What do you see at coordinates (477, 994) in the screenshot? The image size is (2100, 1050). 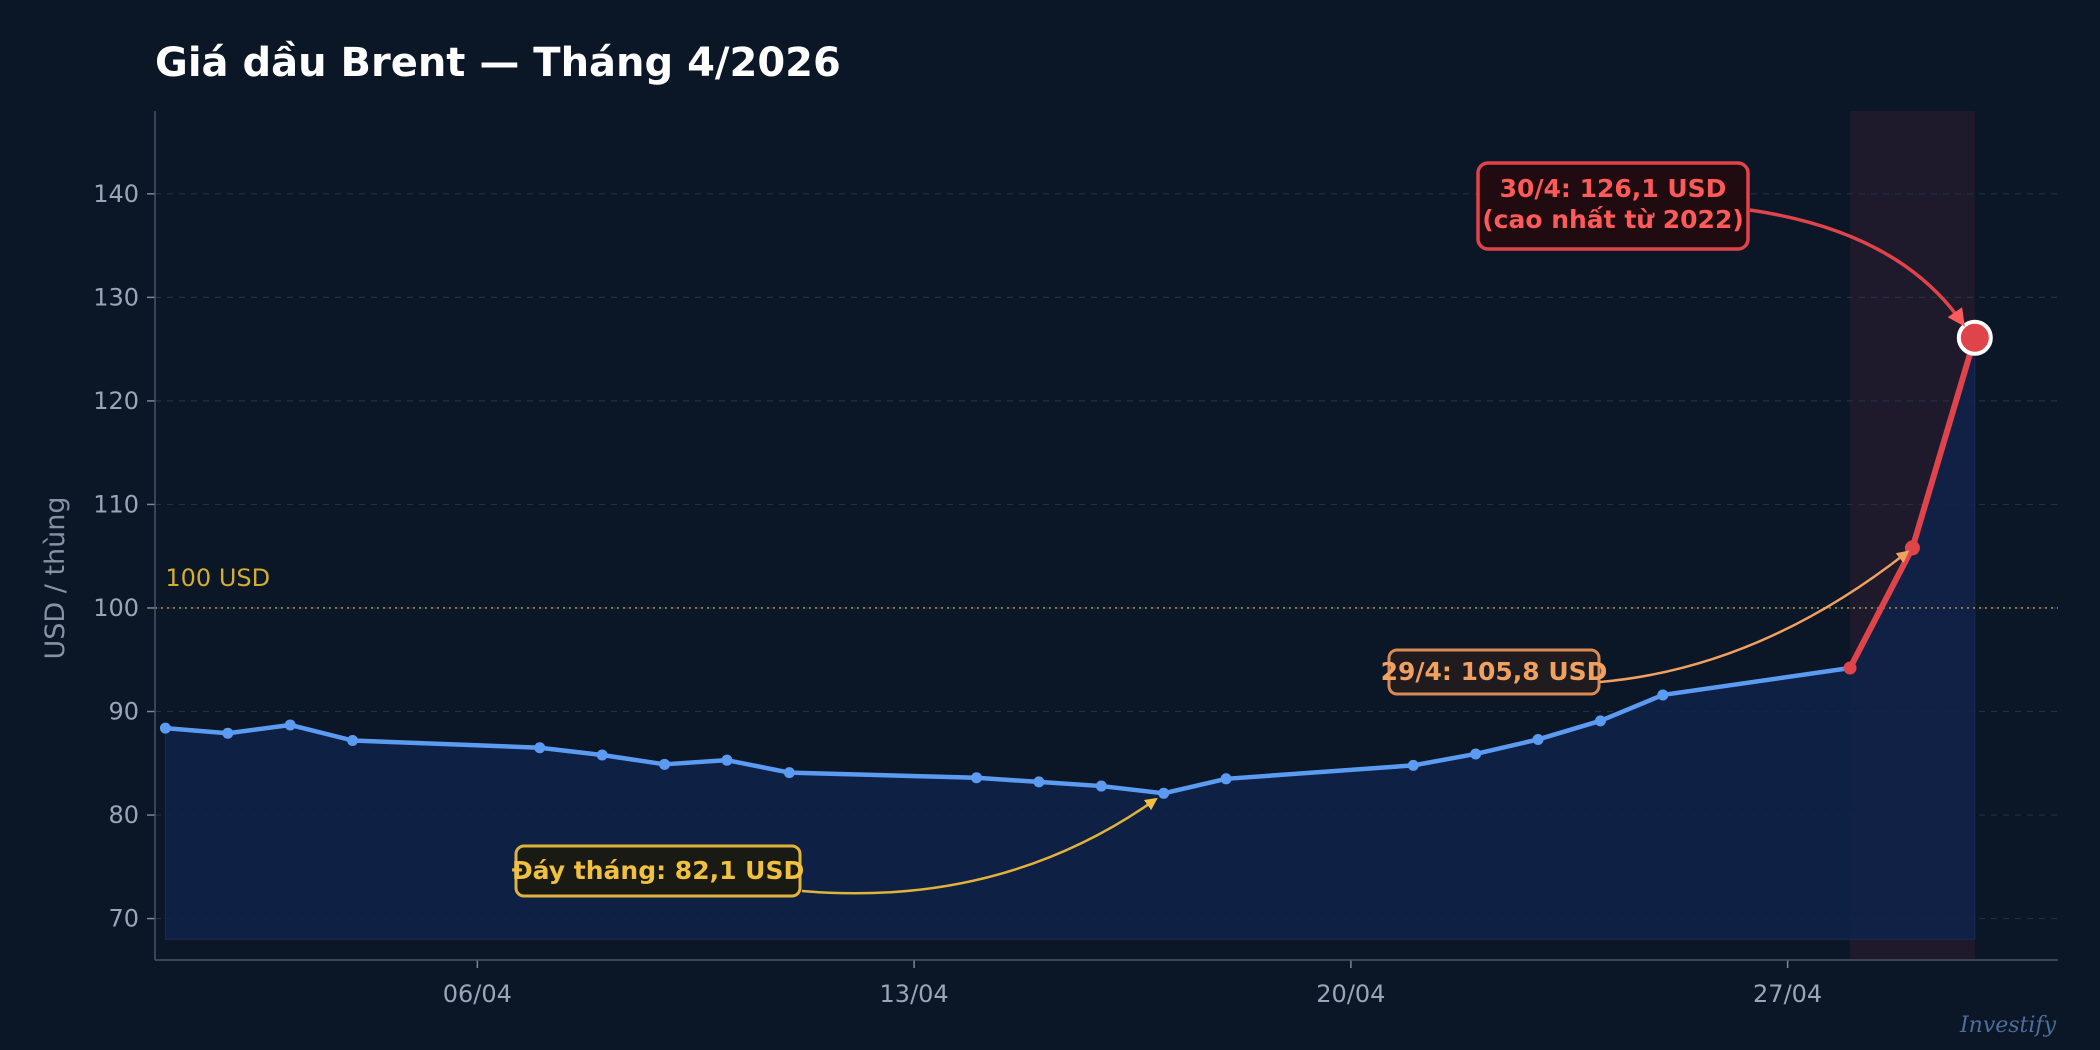 I see `x-tick-label: 06/04` at bounding box center [477, 994].